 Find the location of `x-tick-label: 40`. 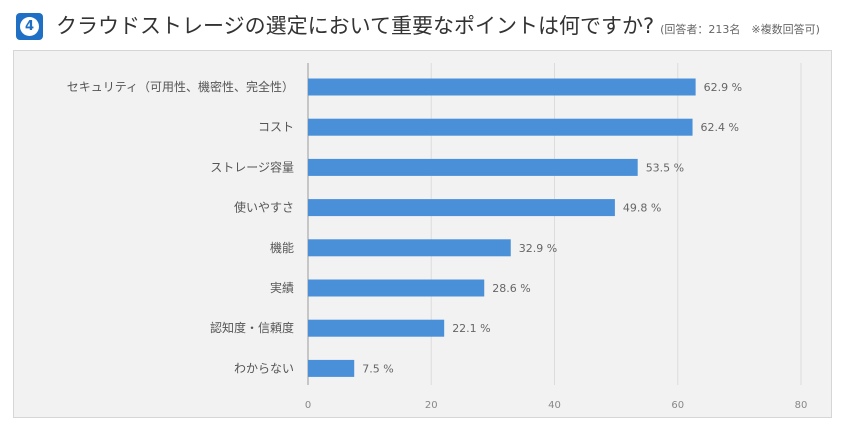

x-tick-label: 40 is located at coordinates (554, 405).